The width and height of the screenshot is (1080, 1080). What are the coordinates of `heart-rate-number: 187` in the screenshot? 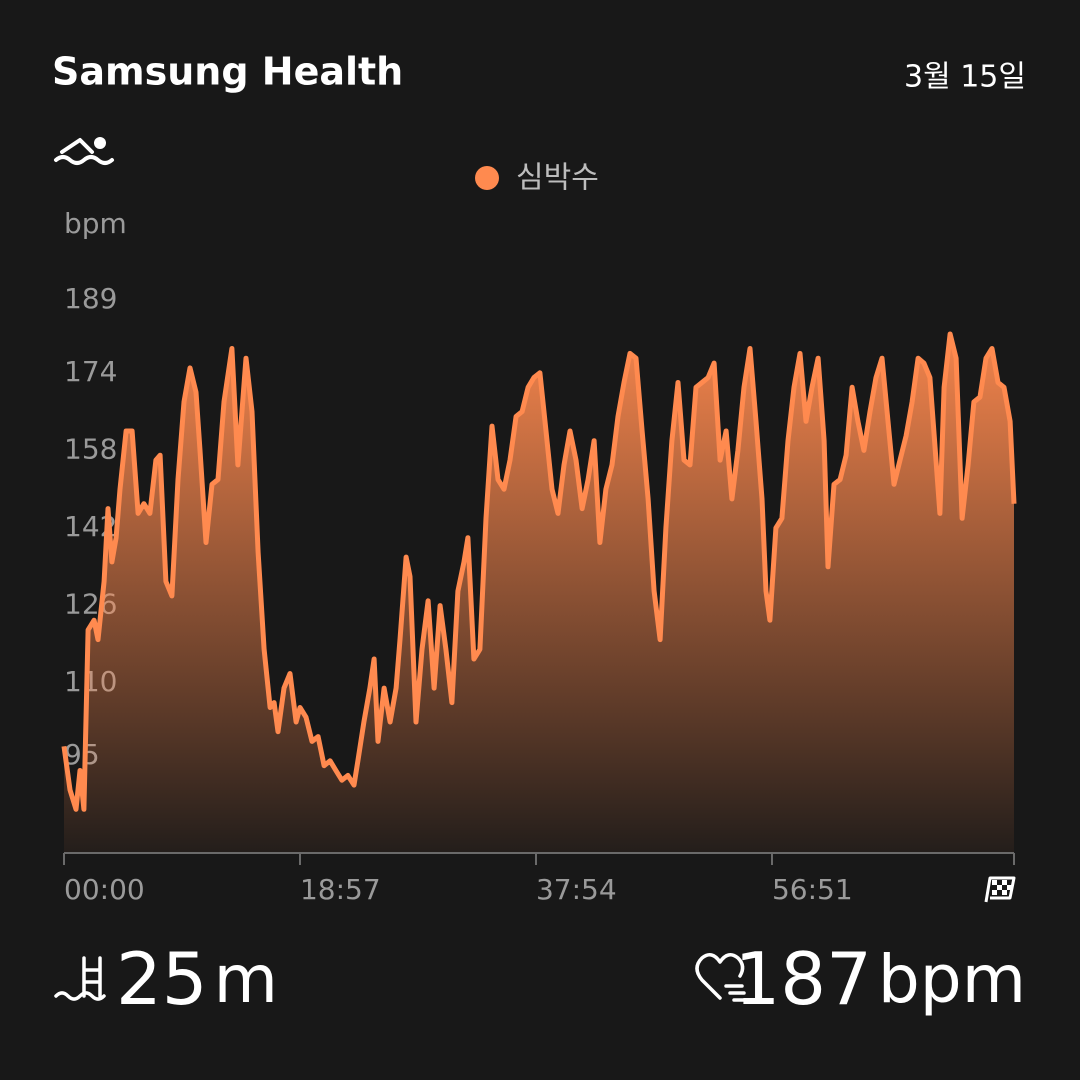 It's located at (802, 979).